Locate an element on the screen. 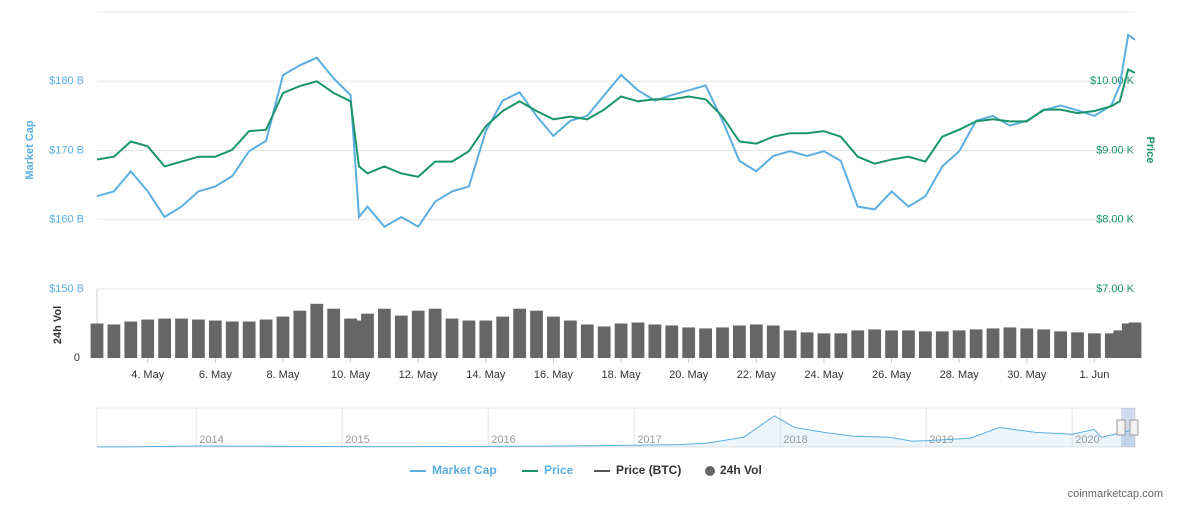 The width and height of the screenshot is (1180, 512). x-tick-label: 14. May is located at coordinates (486, 375).